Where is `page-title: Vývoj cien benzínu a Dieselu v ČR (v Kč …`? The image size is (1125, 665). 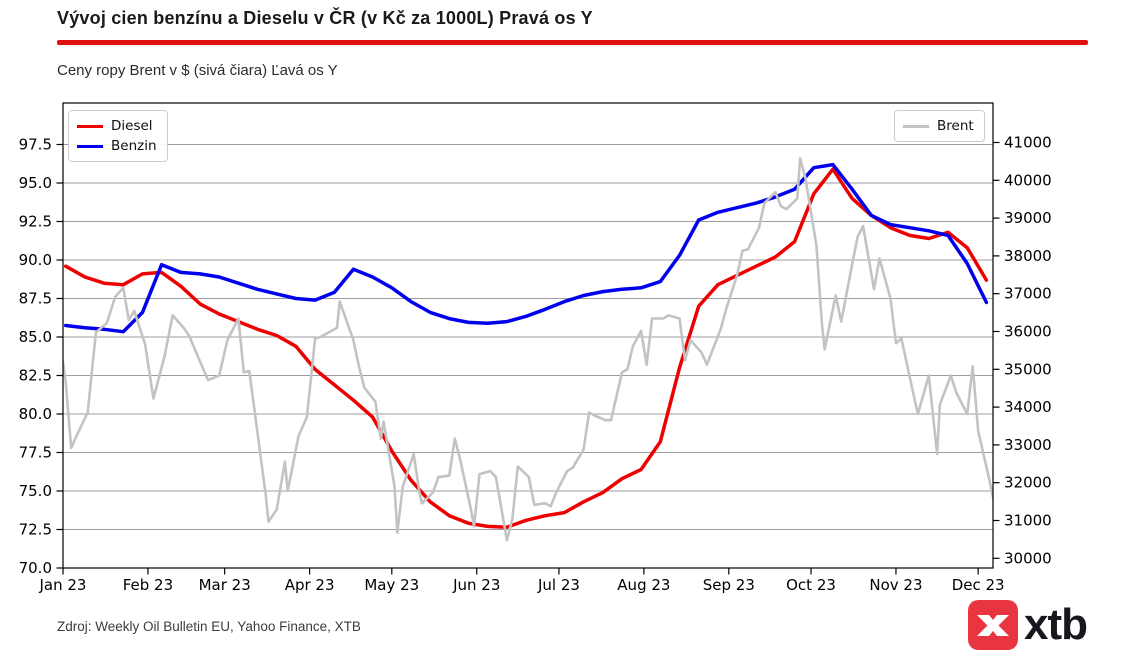
page-title: Vývoj cien benzínu a Dieselu v ČR (v Kč … is located at coordinates (325, 18).